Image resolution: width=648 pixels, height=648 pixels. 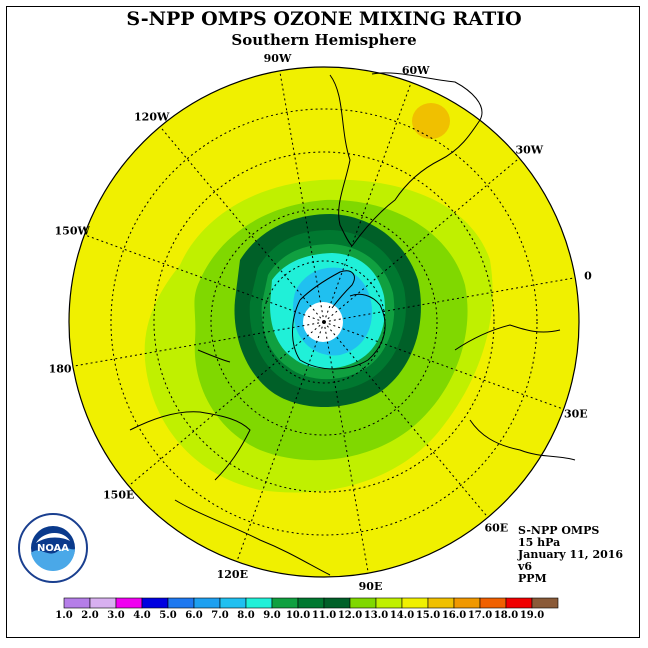 I want to click on colorbar-label: 6.0, so click(x=193, y=615).